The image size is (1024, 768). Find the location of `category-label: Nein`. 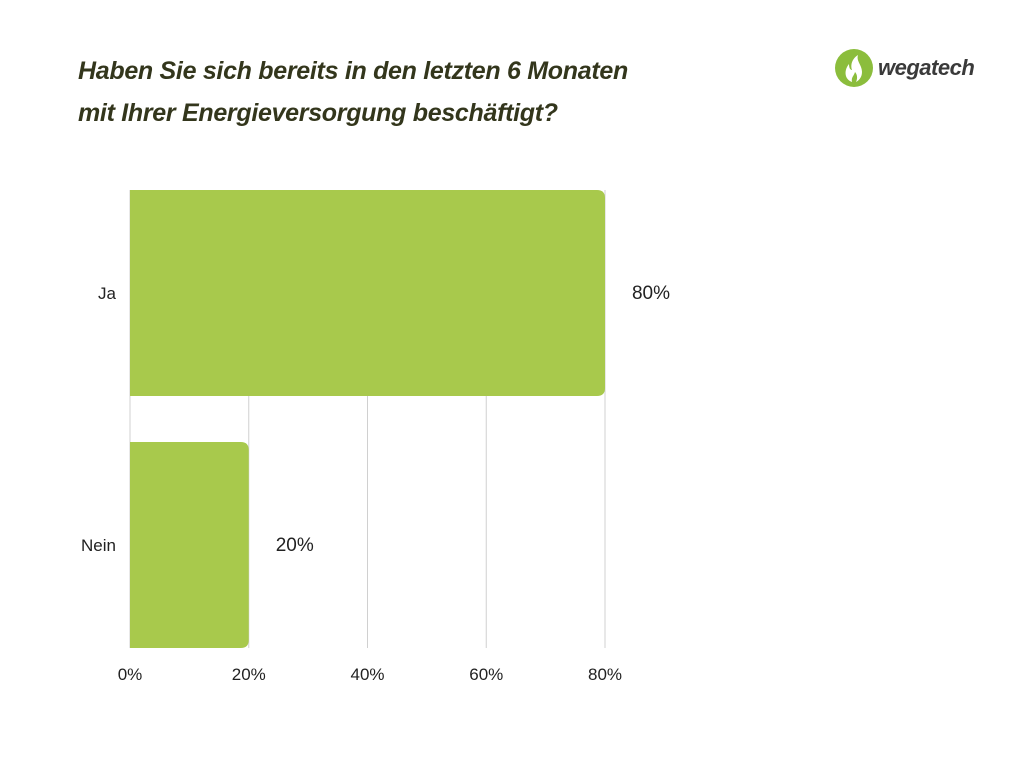

category-label: Nein is located at coordinates (98, 545).